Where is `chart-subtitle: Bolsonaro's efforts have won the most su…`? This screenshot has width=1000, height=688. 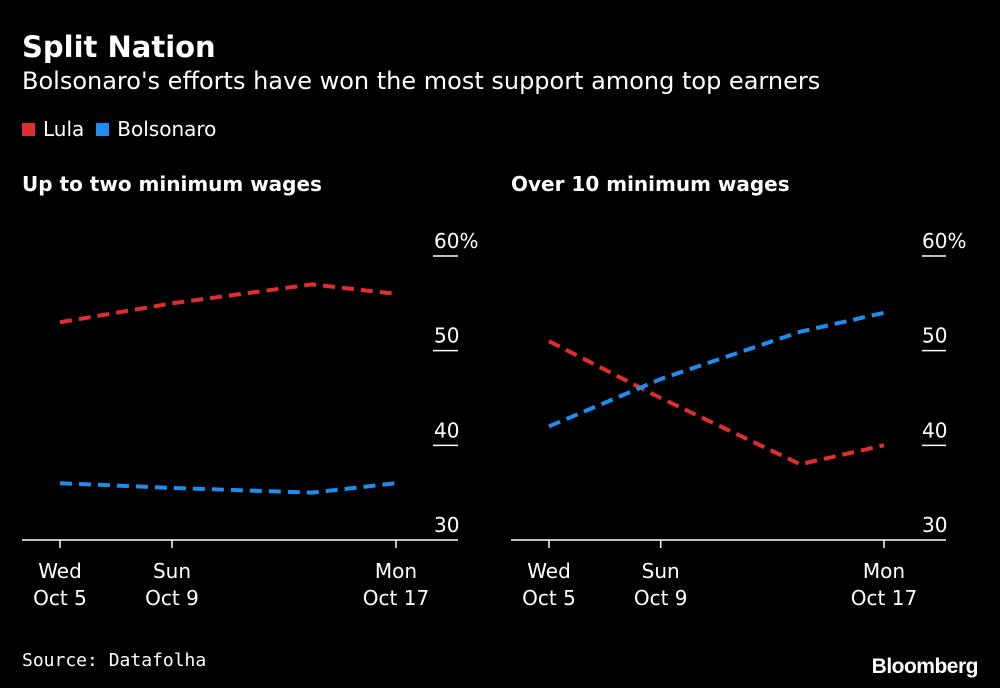
chart-subtitle: Bolsonaro's efforts have won the most su… is located at coordinates (421, 81).